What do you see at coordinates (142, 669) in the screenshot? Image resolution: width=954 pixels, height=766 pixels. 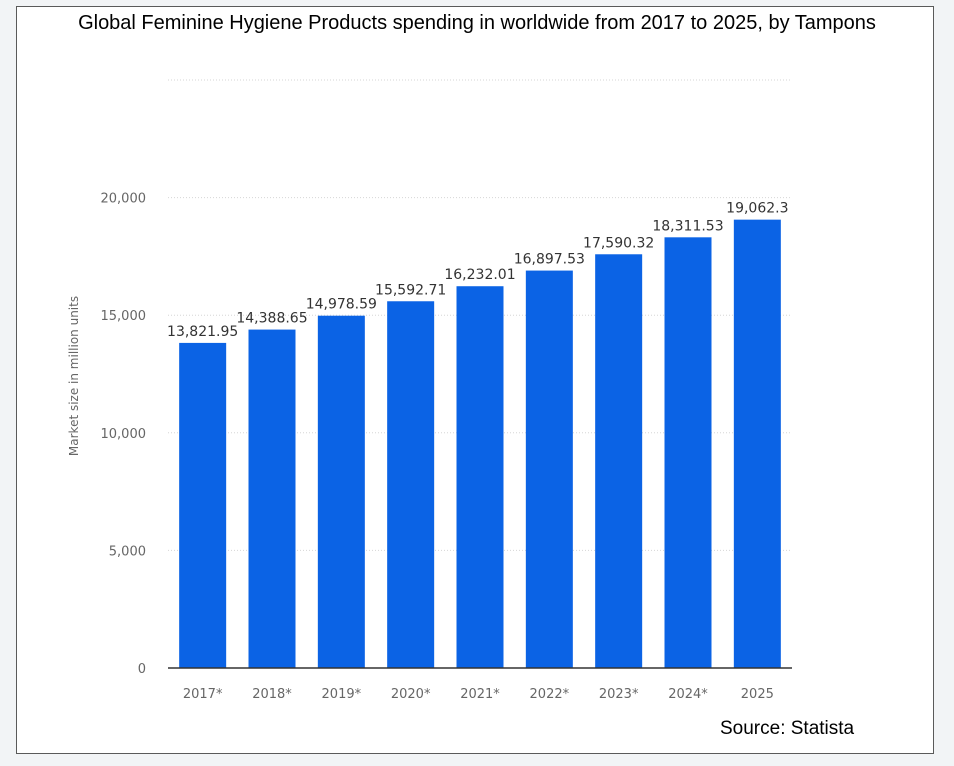 I see `y-tick-label: 0` at bounding box center [142, 669].